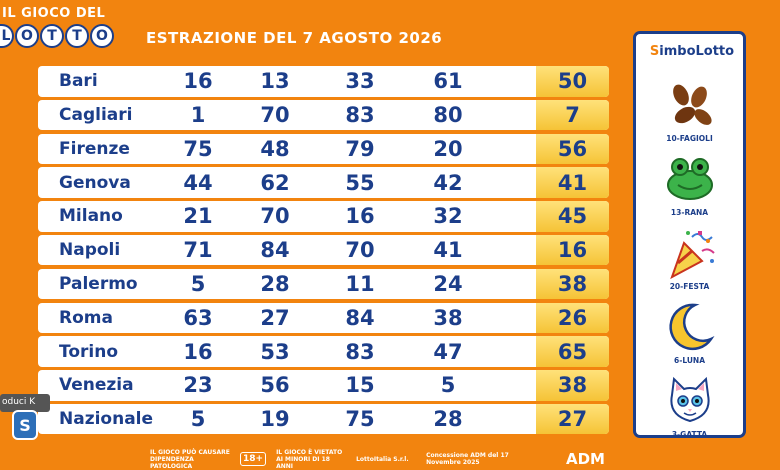  What do you see at coordinates (360, 385) in the screenshot?
I see `drawn-number: 15` at bounding box center [360, 385].